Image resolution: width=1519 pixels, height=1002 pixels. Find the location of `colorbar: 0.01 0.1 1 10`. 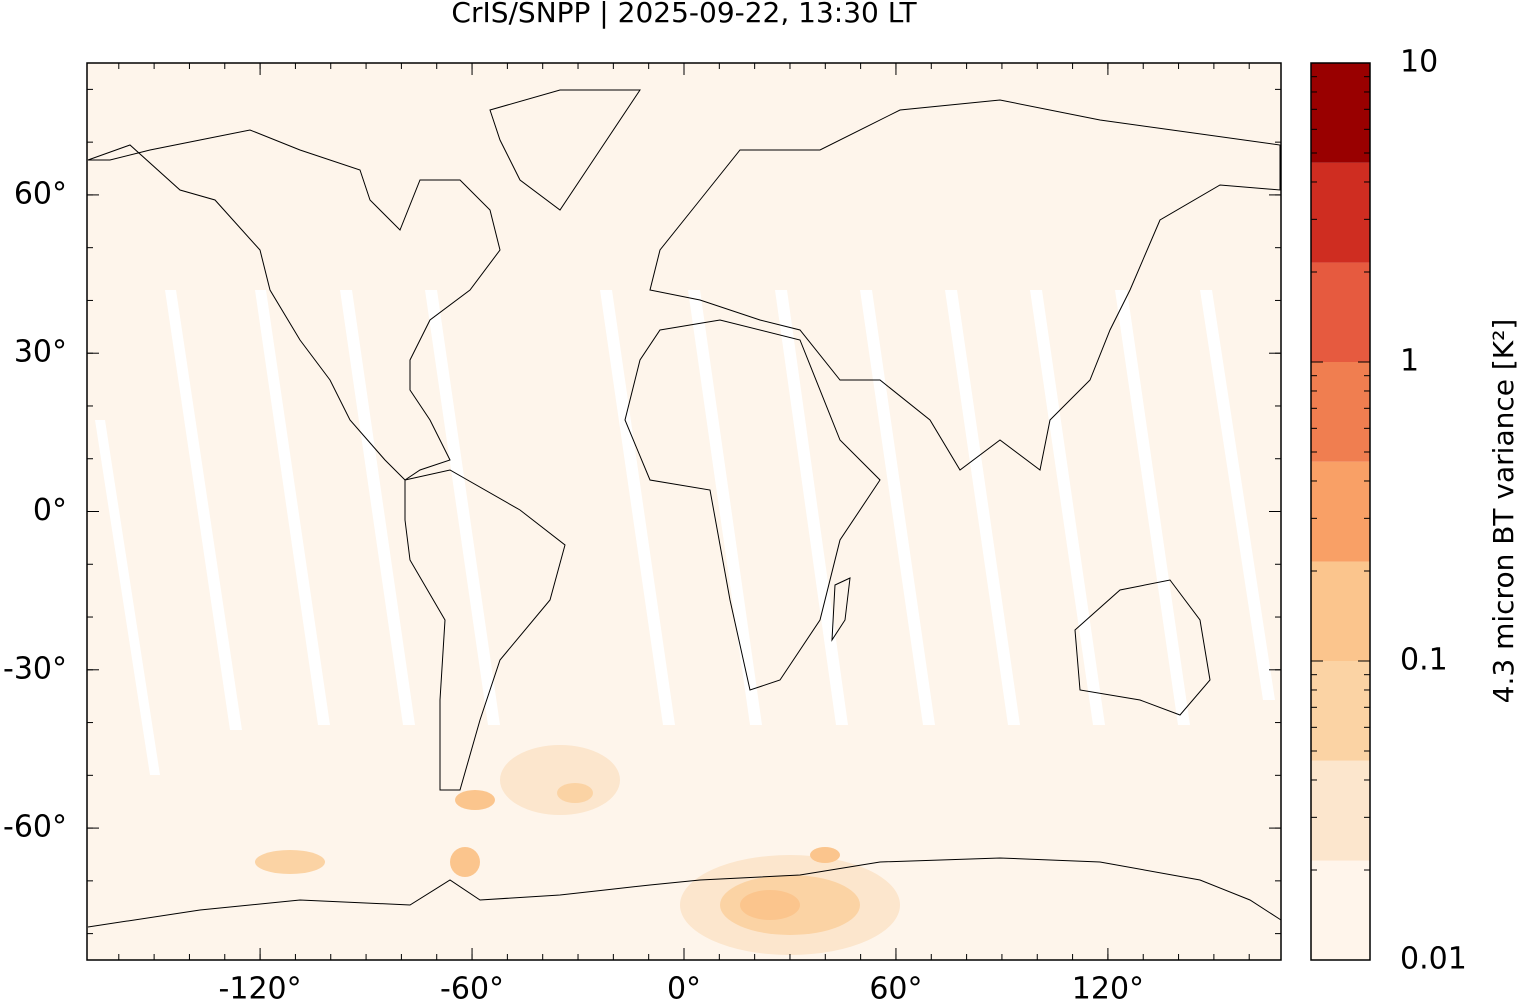

colorbar: 0.01 0.1 1 10 is located at coordinates (1388, 511).